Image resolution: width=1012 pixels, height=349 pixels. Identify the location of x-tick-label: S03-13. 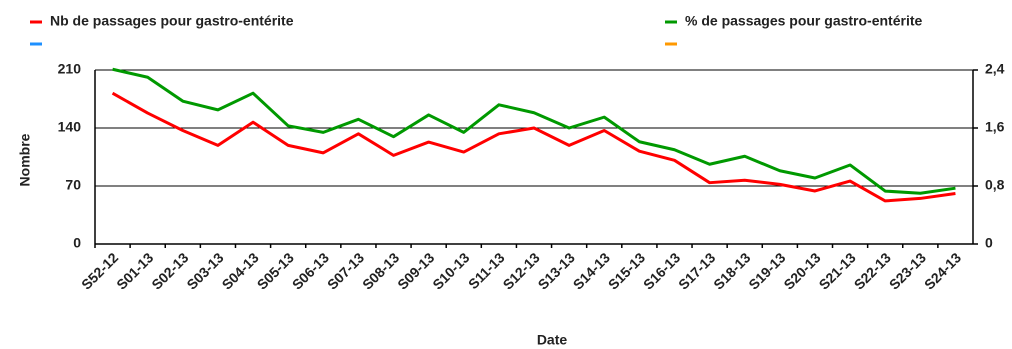
(204, 270).